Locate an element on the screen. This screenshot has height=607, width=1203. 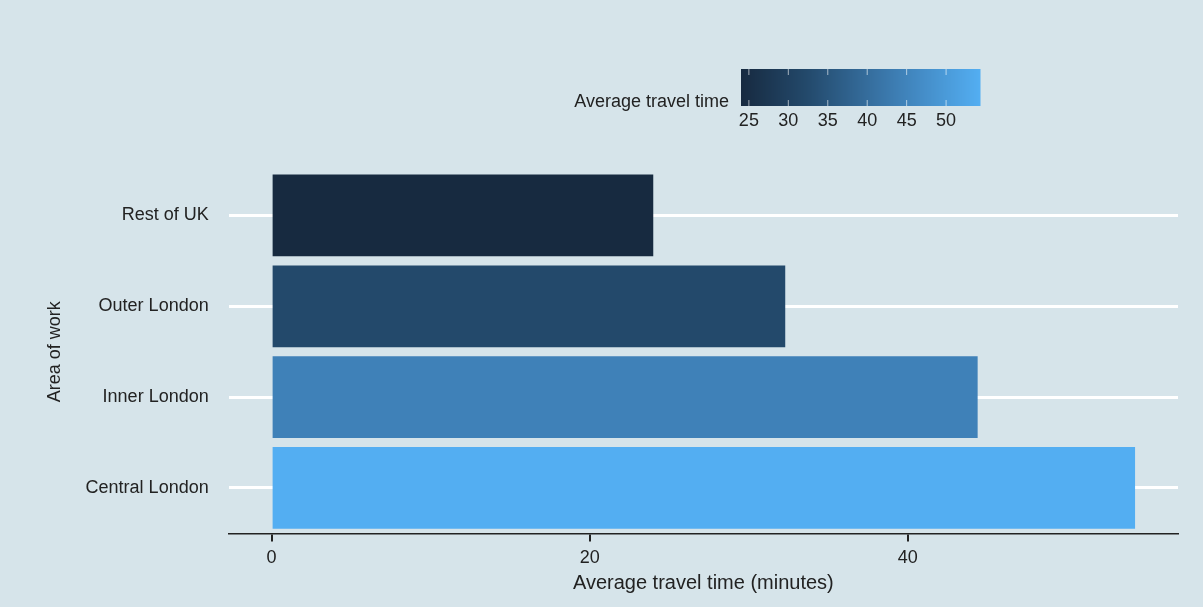
y-tick-label: Outer London is located at coordinates (153, 305).